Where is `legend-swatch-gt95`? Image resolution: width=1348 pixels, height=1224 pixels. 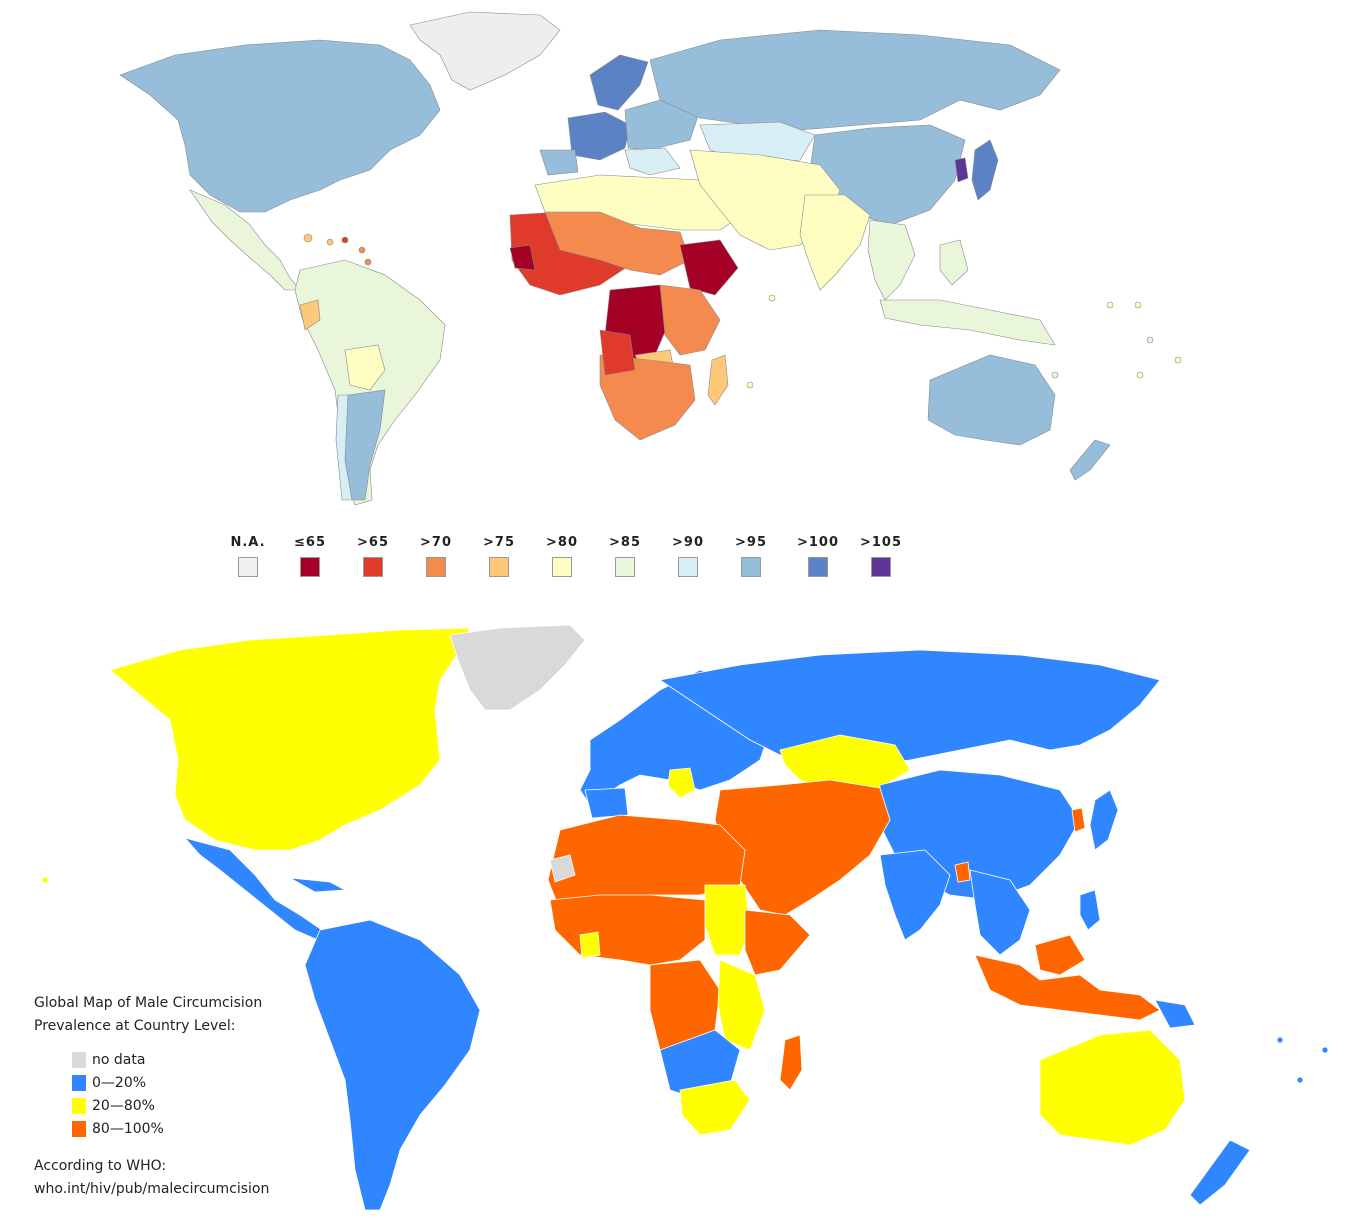 legend-swatch-gt95 is located at coordinates (751, 567).